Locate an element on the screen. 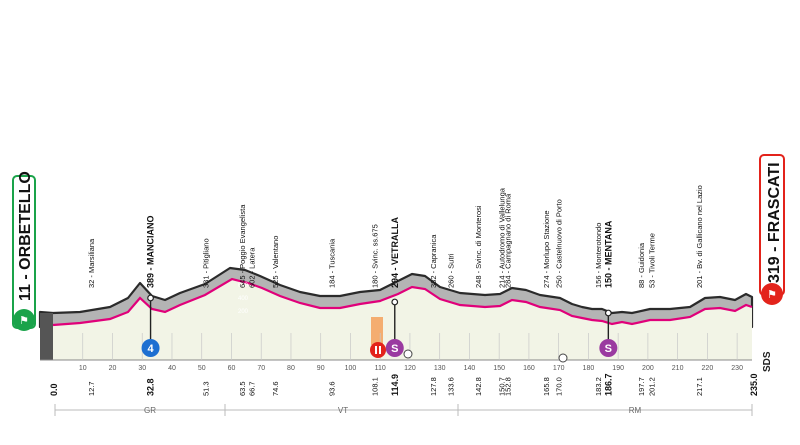  marker-letter: 4 is located at coordinates (151, 349).